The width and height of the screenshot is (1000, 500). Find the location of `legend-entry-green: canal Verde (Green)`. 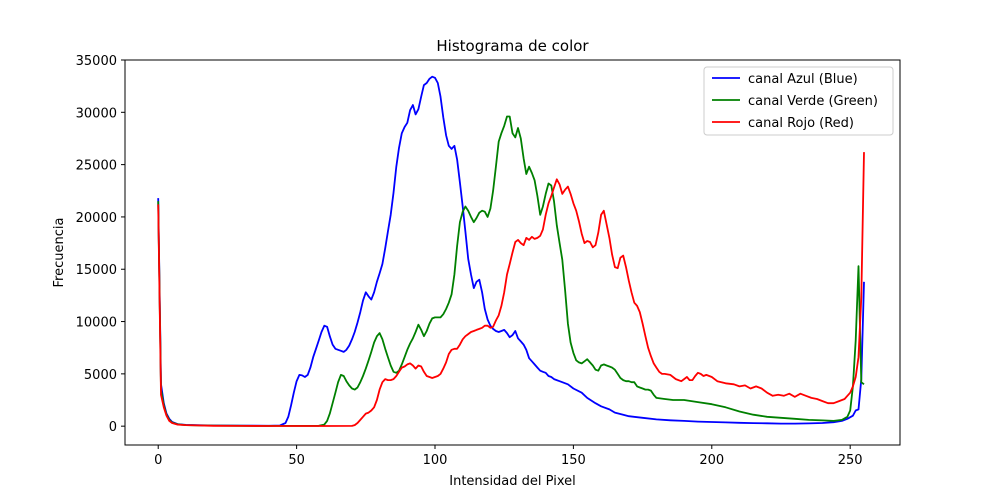

legend-entry-green: canal Verde (Green) is located at coordinates (813, 101).